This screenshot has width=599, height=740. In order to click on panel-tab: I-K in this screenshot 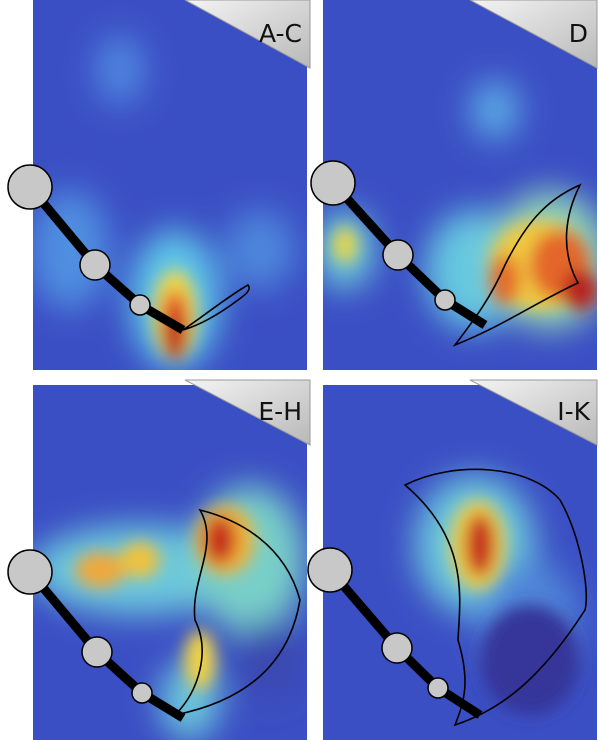, I will do `click(533, 412)`.